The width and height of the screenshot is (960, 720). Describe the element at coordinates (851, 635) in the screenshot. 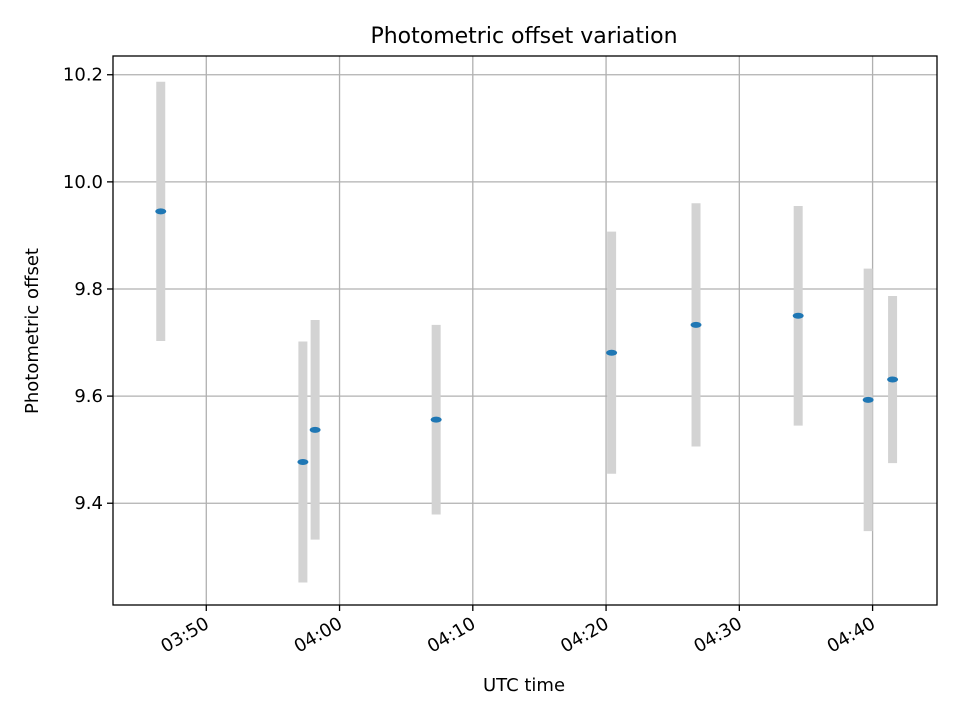

I see `x-tick-label: 04:40` at that location.